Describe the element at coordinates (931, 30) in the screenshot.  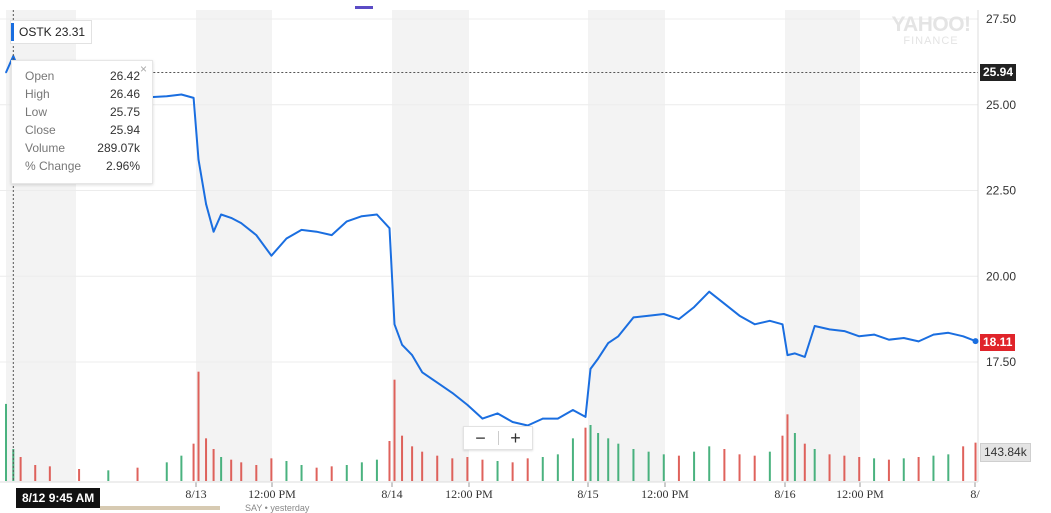
I see `yahoo-finance-watermark: YAHOO! FINANCE` at that location.